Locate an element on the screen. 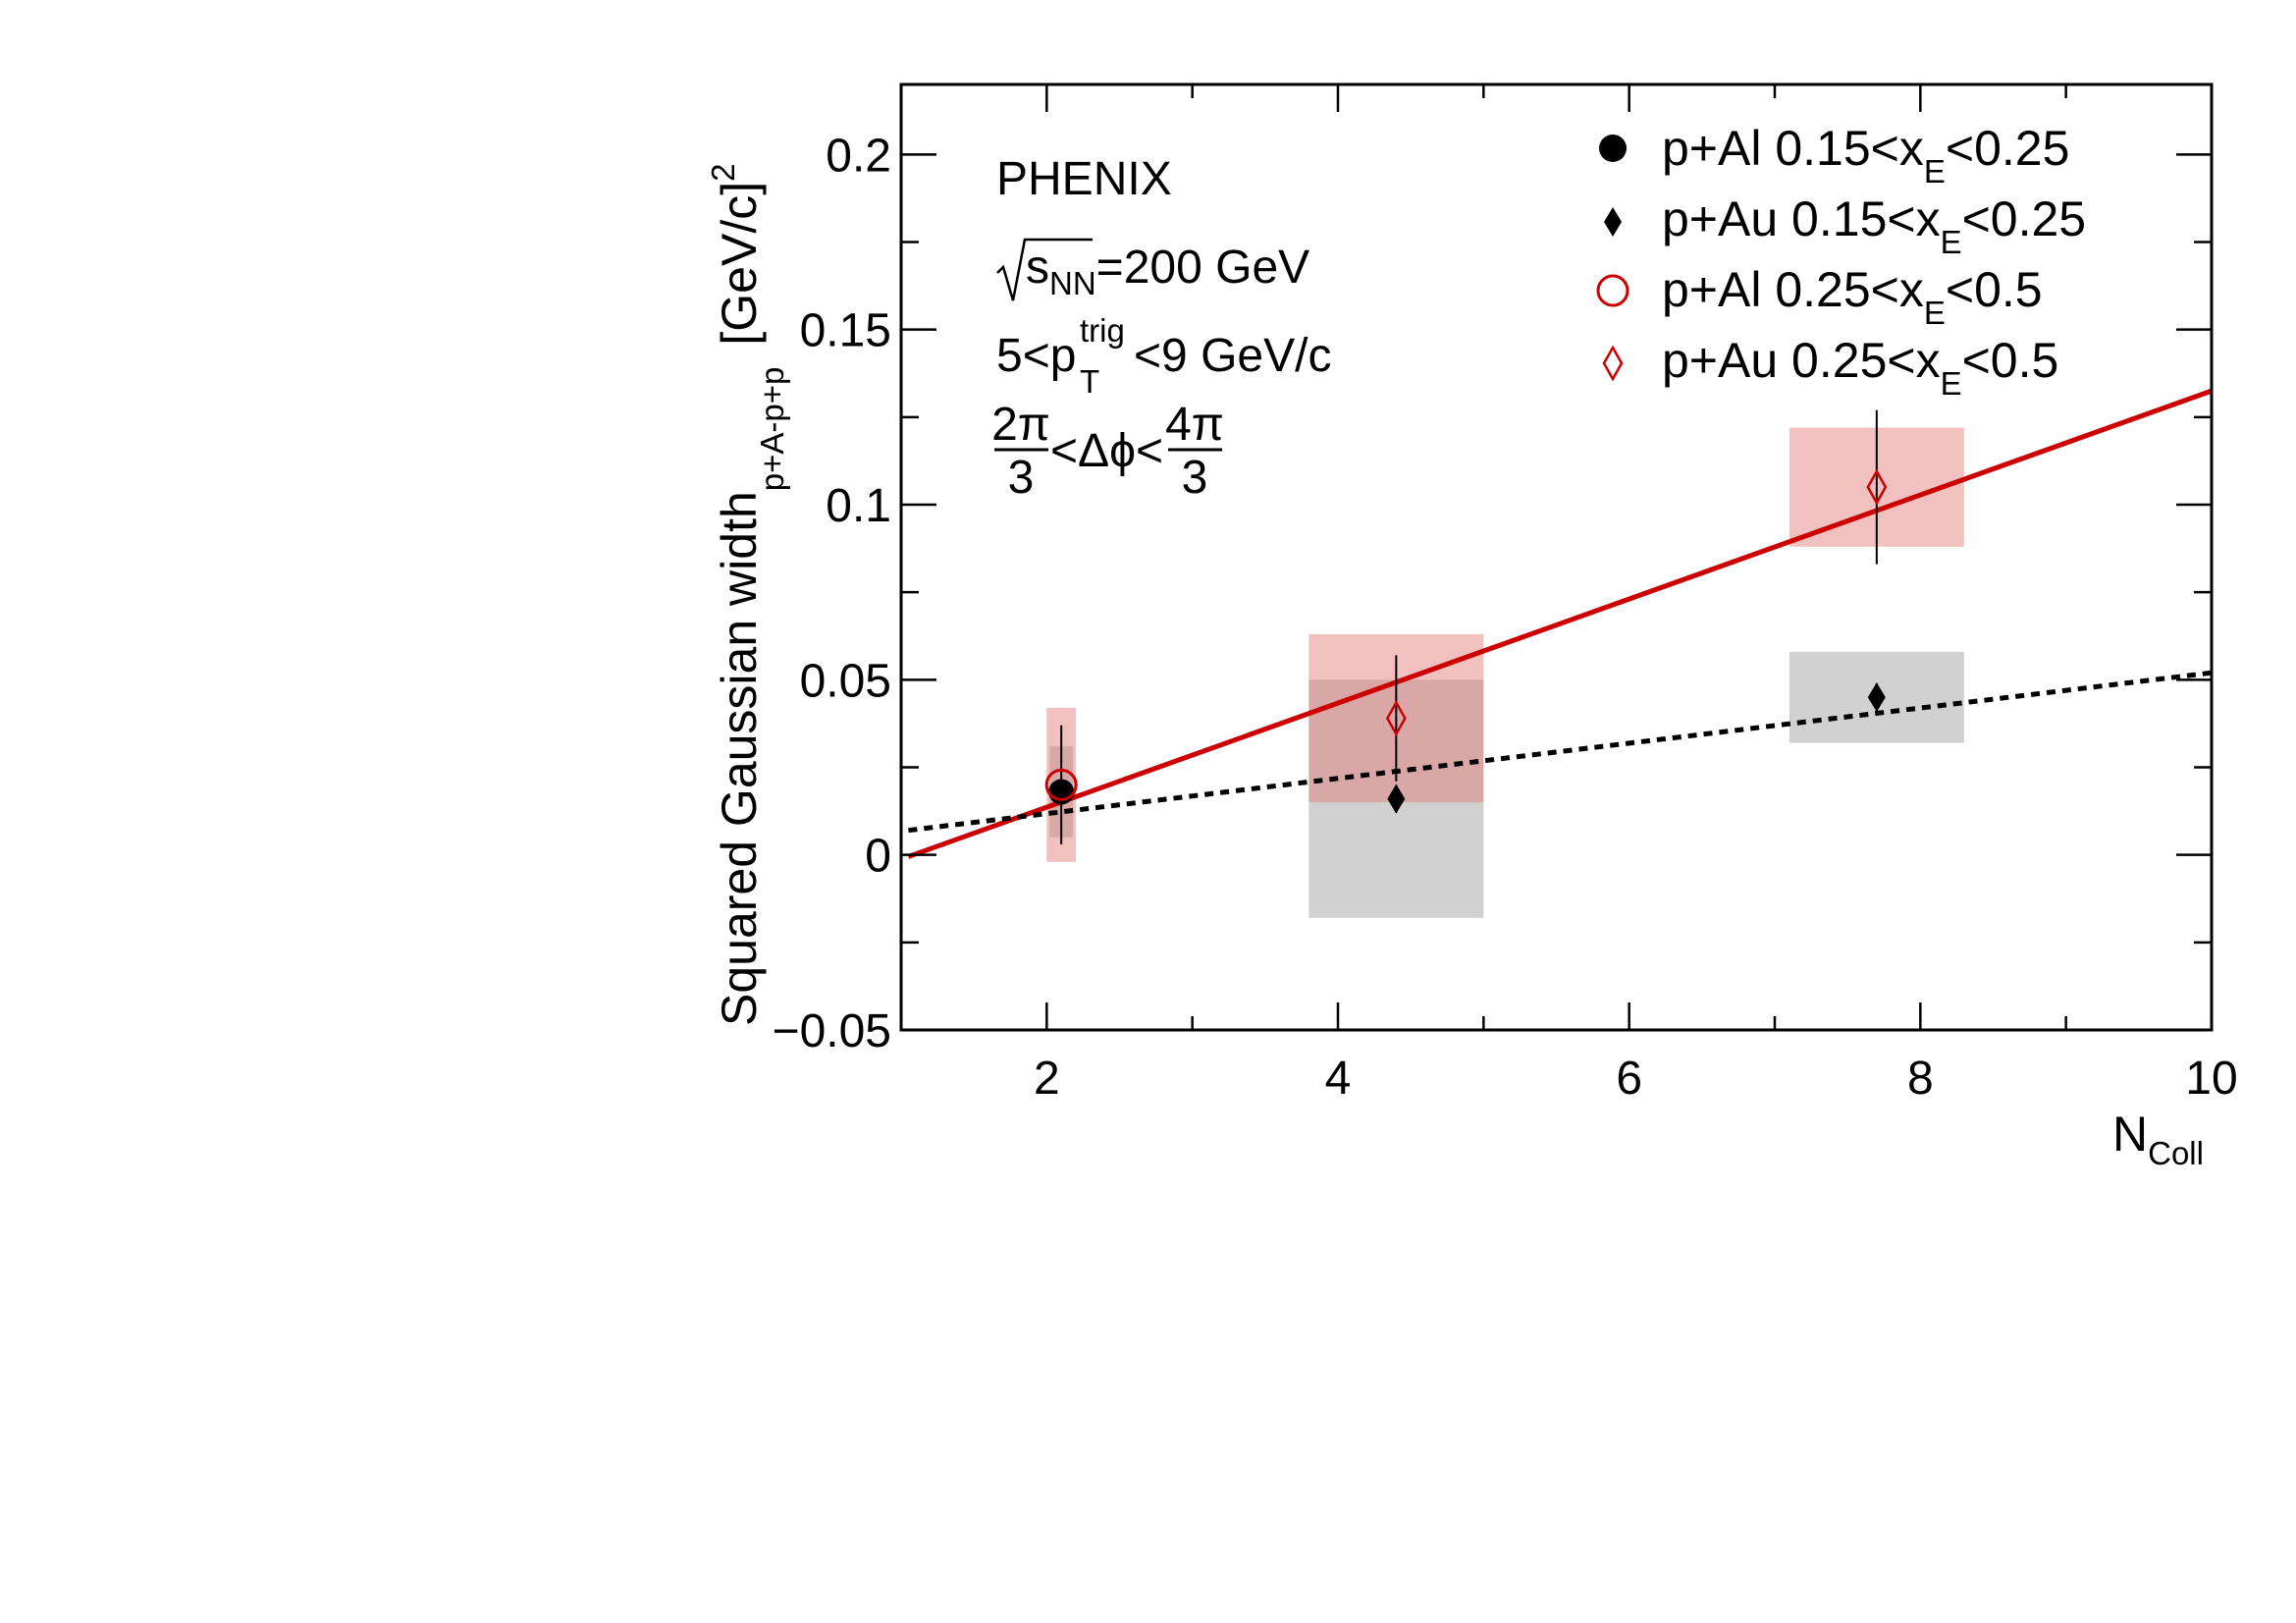  svg-text: p+Au 0.15<xE<0.25 is located at coordinates (1874, 225).